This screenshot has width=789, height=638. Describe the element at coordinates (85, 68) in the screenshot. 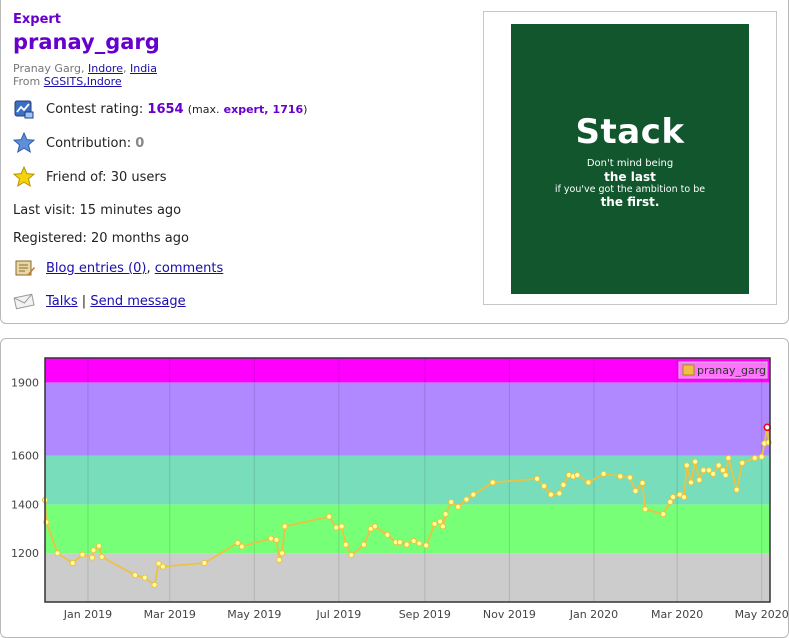

I see `user-location: Pranay Garg, Indore, India` at that location.